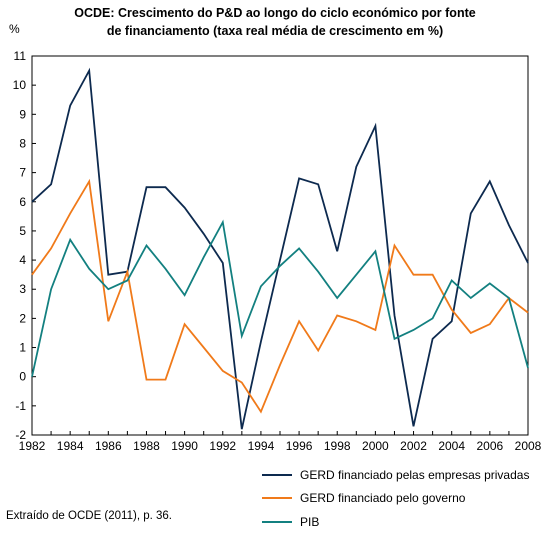 Image resolution: width=550 pixels, height=534 pixels. What do you see at coordinates (108, 446) in the screenshot?
I see `x-tick-label: 1986` at bounding box center [108, 446].